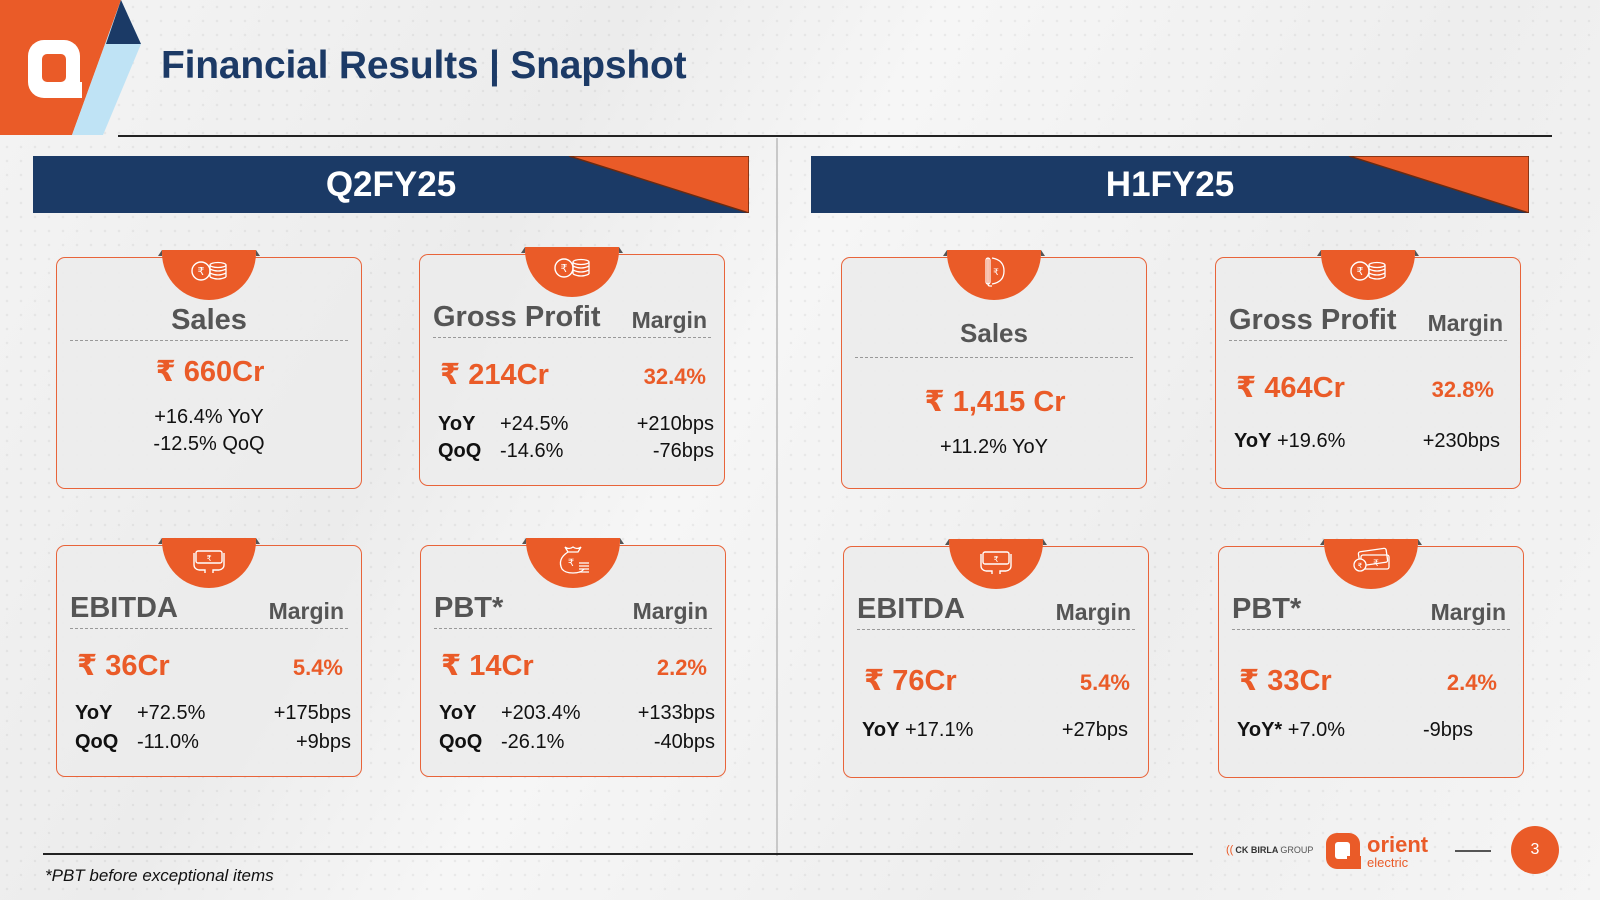  What do you see at coordinates (210, 665) in the screenshot?
I see `value-row: ₹ 36Cr 5.4%` at bounding box center [210, 665].